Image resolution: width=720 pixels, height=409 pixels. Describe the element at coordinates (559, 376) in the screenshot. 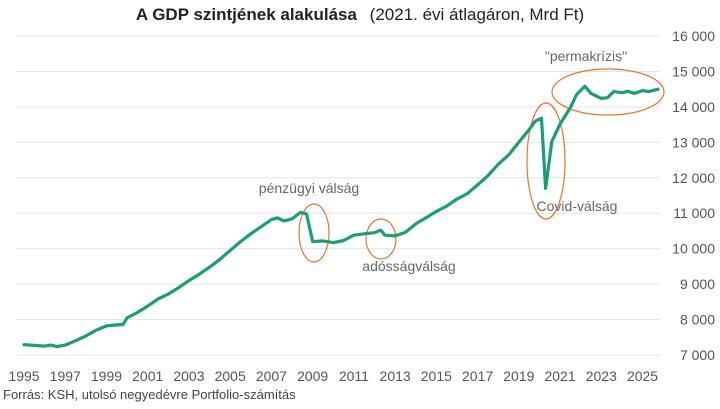

I see `x-tick-label: 2021` at that location.